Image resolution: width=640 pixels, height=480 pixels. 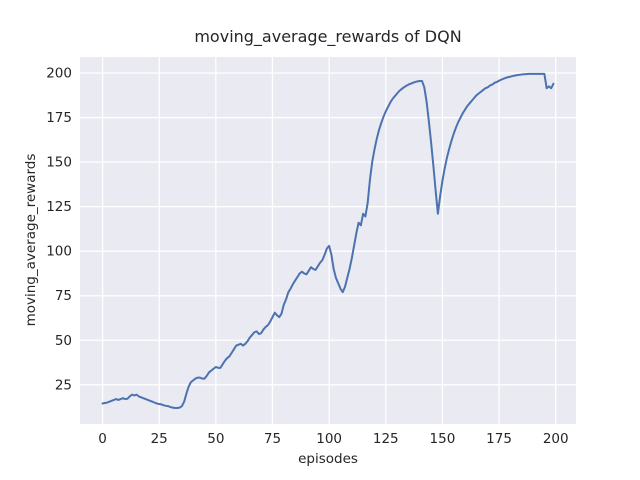 What do you see at coordinates (59, 163) in the screenshot?
I see `y-tick-label: 150` at bounding box center [59, 163].